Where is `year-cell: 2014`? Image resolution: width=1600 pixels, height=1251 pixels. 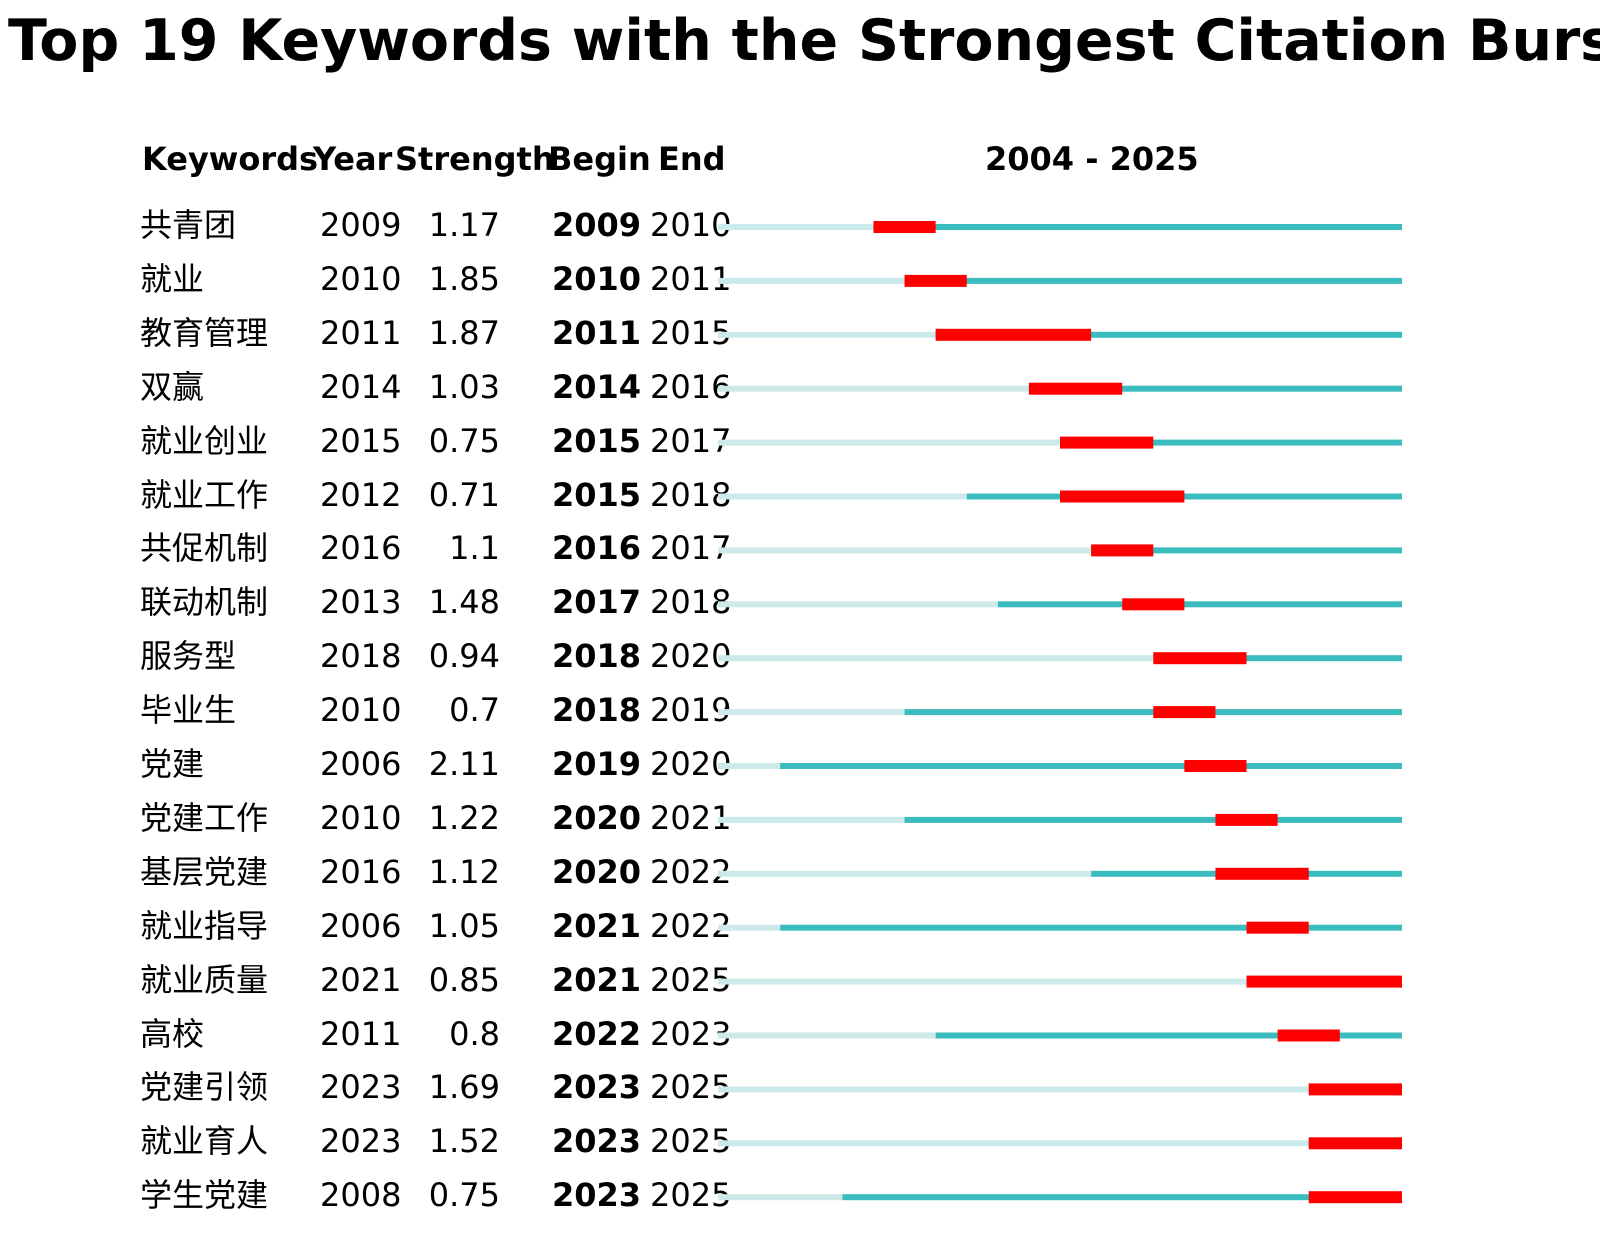 year-cell: 2014 is located at coordinates (361, 386).